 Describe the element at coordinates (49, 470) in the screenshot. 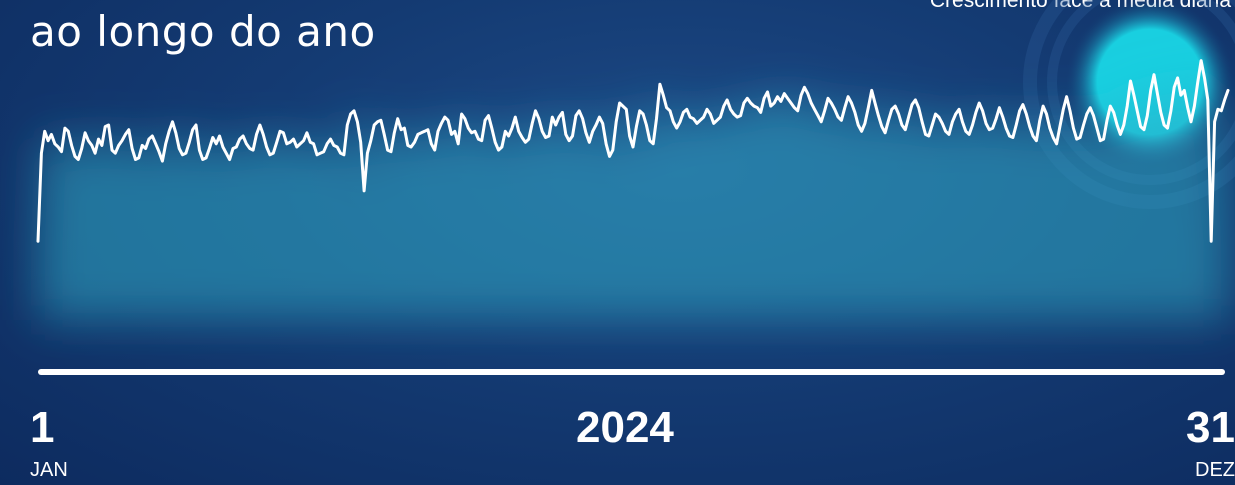

I see `start-month-label: JAN` at that location.